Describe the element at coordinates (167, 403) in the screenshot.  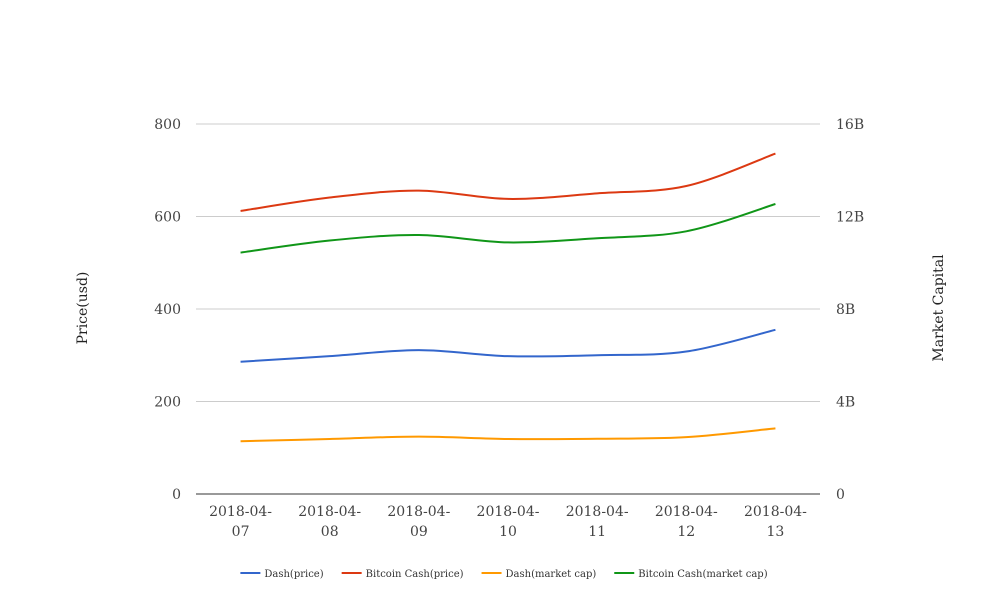
I see `left-tick-label: 200` at that location.